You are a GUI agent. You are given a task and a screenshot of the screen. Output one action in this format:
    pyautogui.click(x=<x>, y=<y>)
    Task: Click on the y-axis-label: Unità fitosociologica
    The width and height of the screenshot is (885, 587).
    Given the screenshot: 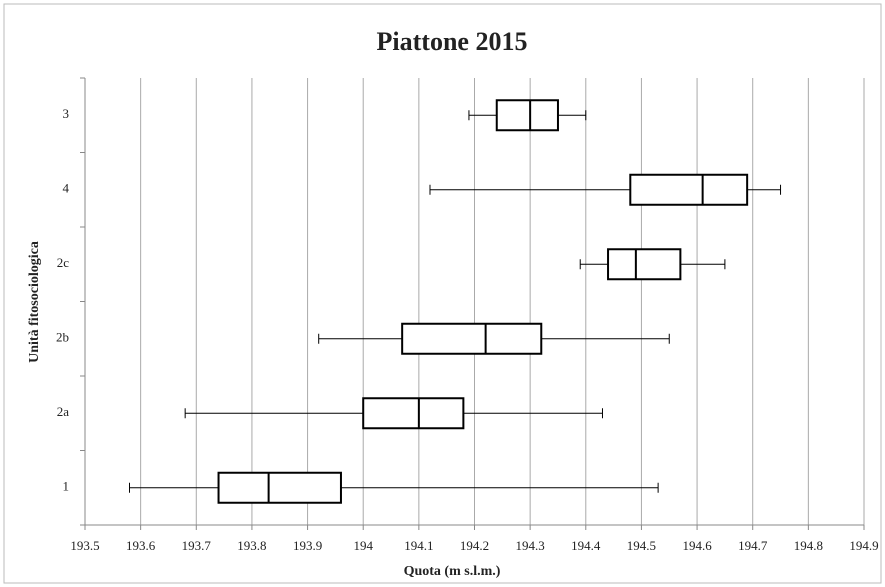 What is the action you would take?
    pyautogui.click(x=34, y=302)
    